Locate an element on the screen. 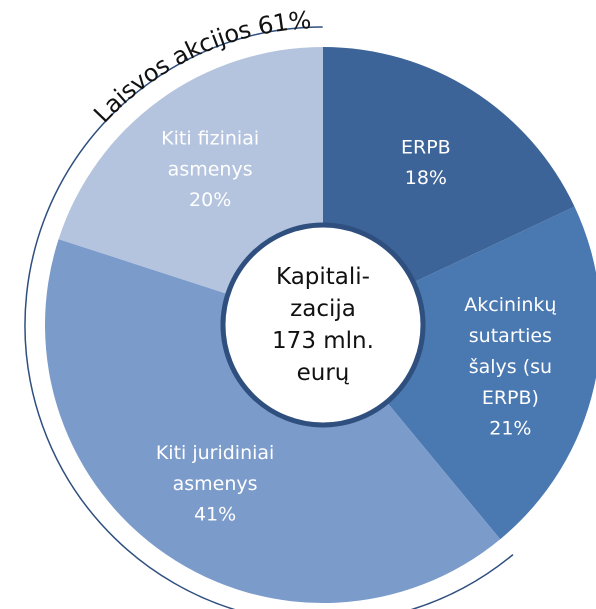 Image resolution: width=596 pixels, height=609 pixels. label-line: zacija is located at coordinates (323, 309).